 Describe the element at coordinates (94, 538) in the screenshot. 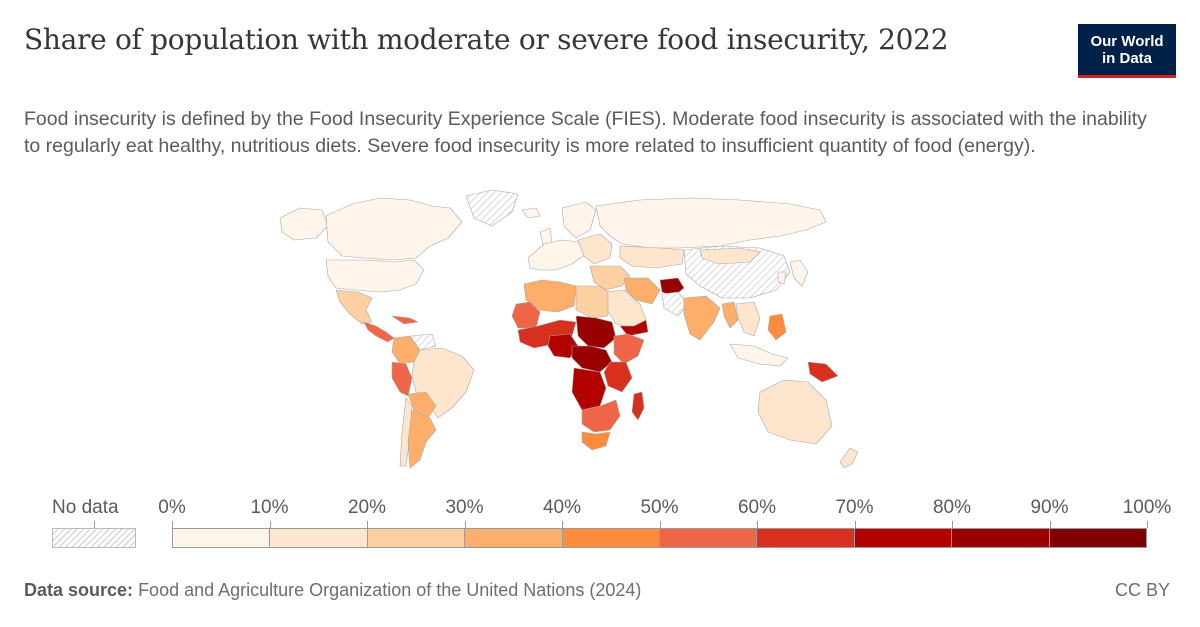

I see `legend-no-data-swatch` at that location.